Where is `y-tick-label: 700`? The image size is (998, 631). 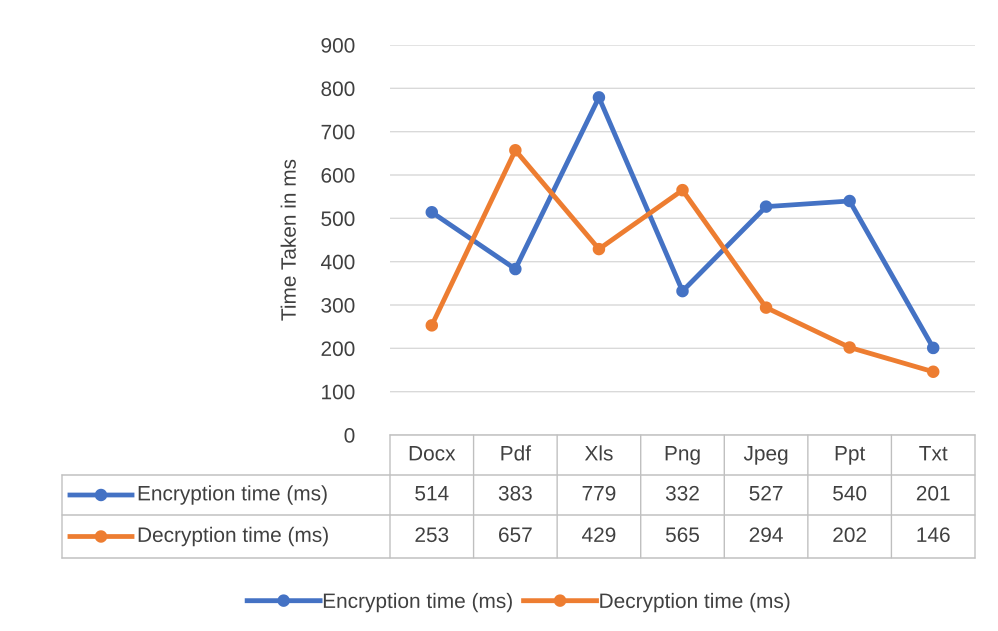
y-tick-label: 700 is located at coordinates (338, 132).